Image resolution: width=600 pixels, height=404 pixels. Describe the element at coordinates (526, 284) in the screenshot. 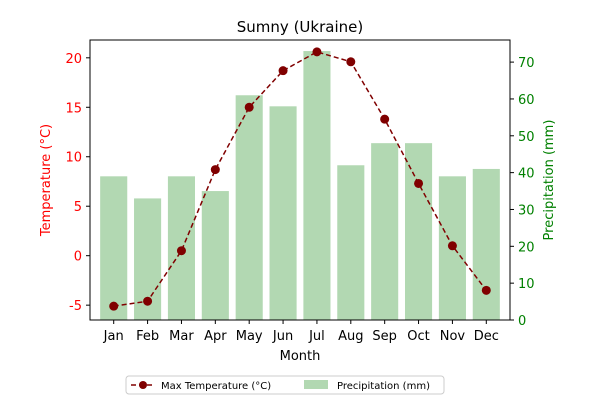

I see `y-right-tick-label: 10` at that location.